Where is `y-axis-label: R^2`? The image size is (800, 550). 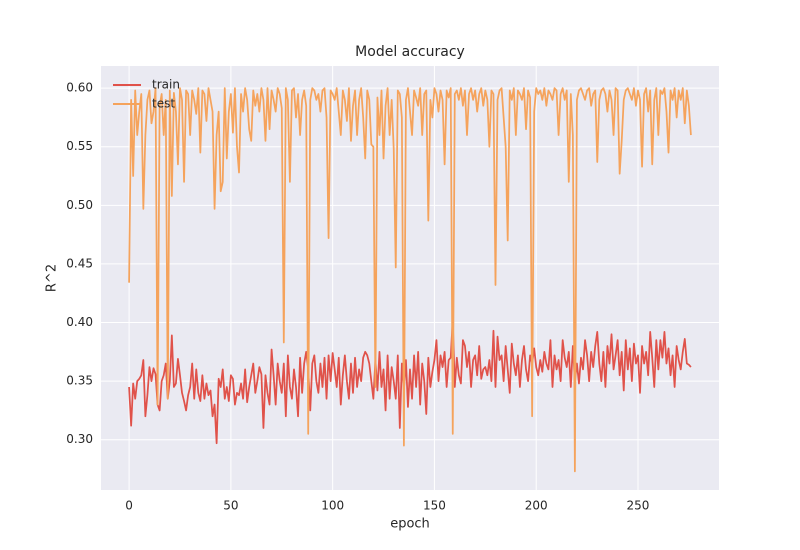 y-axis-label: R^2 is located at coordinates (52, 278).